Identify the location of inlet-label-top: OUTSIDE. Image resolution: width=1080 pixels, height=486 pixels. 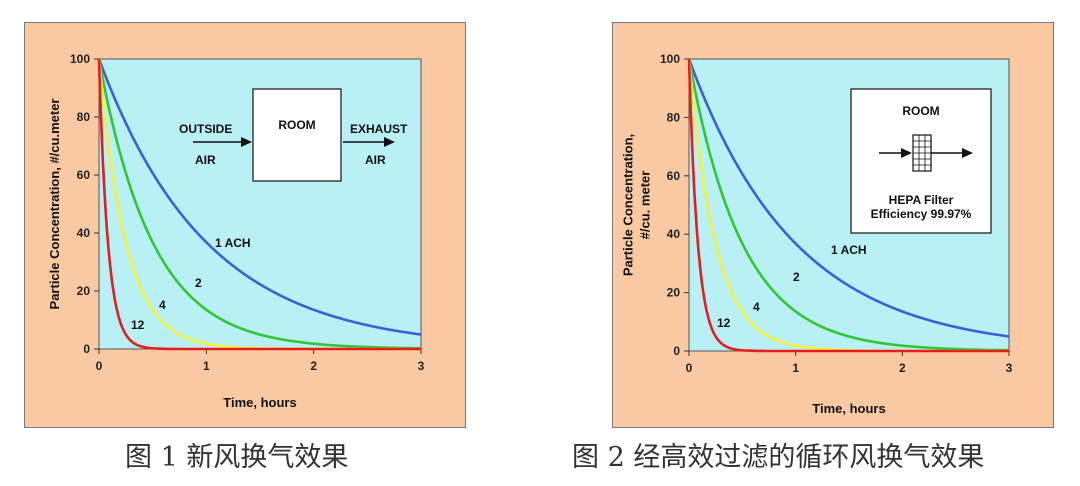
(205, 129).